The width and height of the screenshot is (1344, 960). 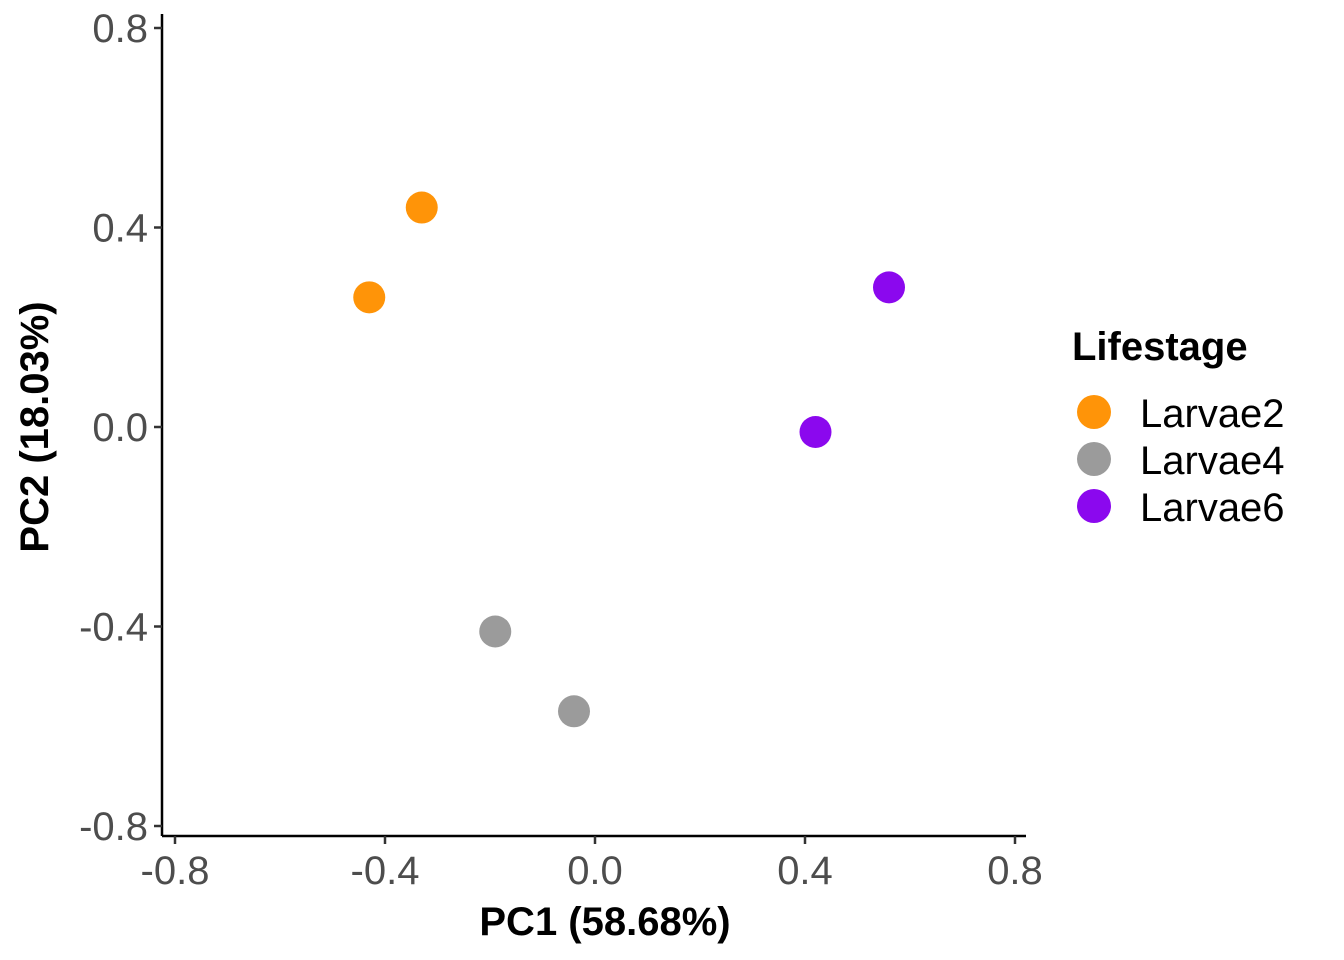 I want to click on y-tick-label: 0.8, so click(x=120, y=29).